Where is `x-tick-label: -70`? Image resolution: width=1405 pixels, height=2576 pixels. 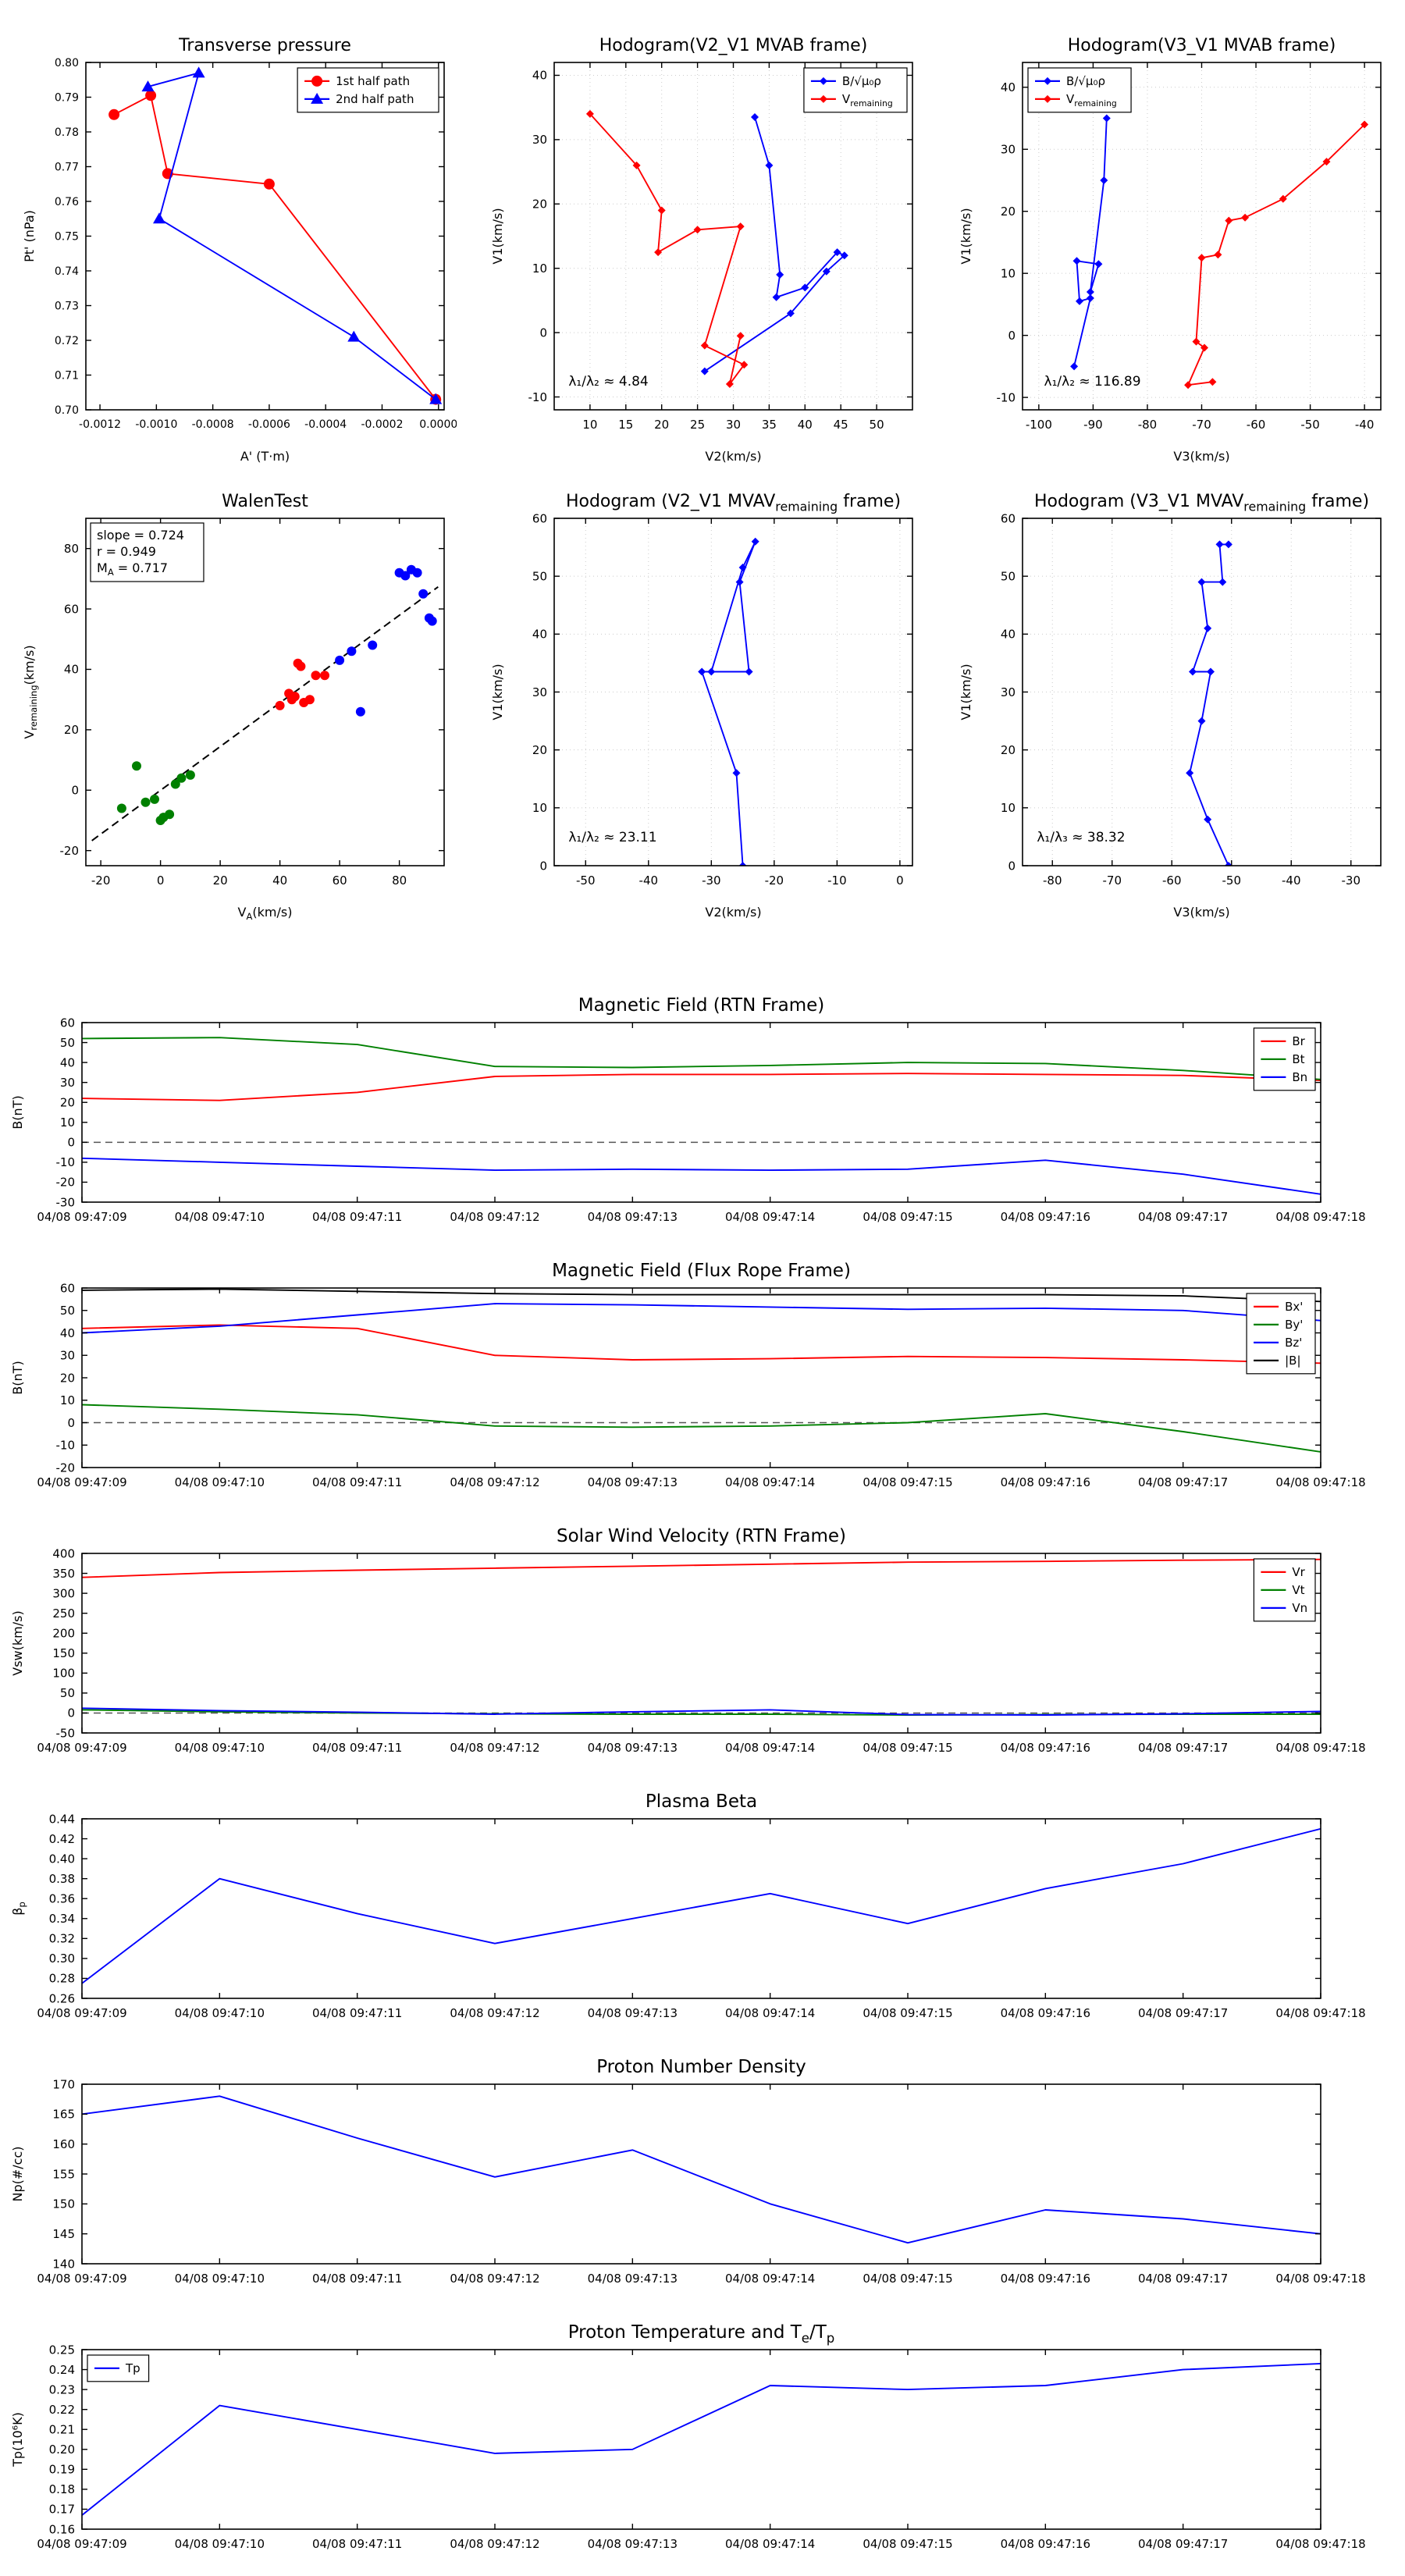 x-tick-label: -70 is located at coordinates (1202, 425).